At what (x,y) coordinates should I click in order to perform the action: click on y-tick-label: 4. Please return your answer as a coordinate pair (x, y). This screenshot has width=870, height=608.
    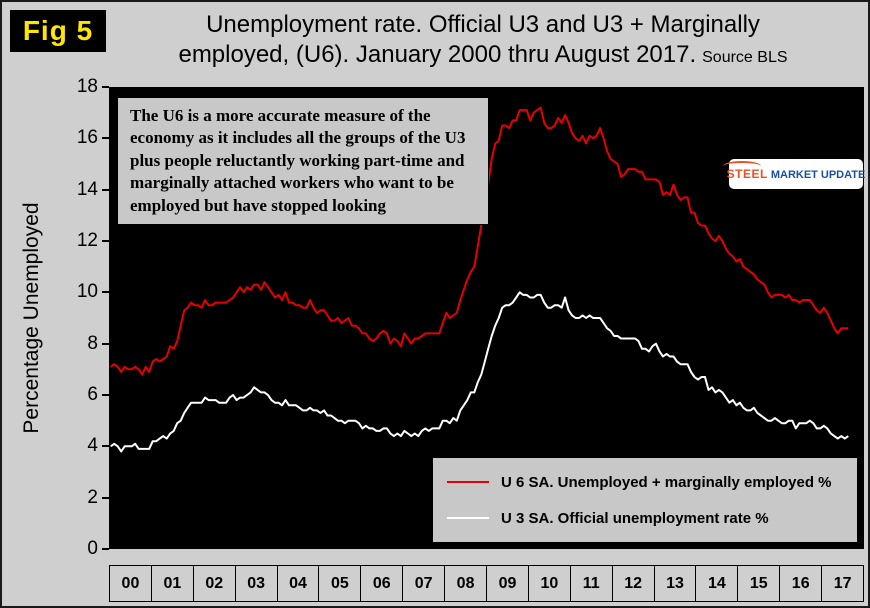
    Looking at the image, I should click on (92, 446).